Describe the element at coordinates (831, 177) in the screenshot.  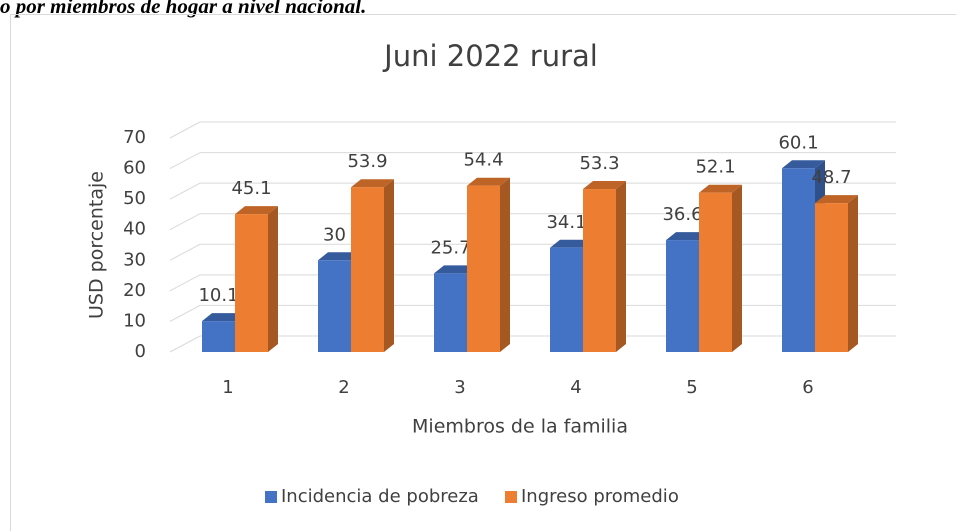
I see `data-label: 48.7` at that location.